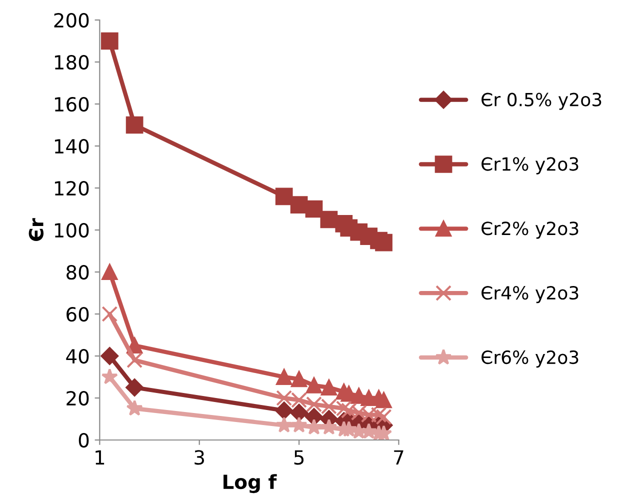  Describe the element at coordinates (299, 457) in the screenshot. I see `x-tick-label: 5` at that location.